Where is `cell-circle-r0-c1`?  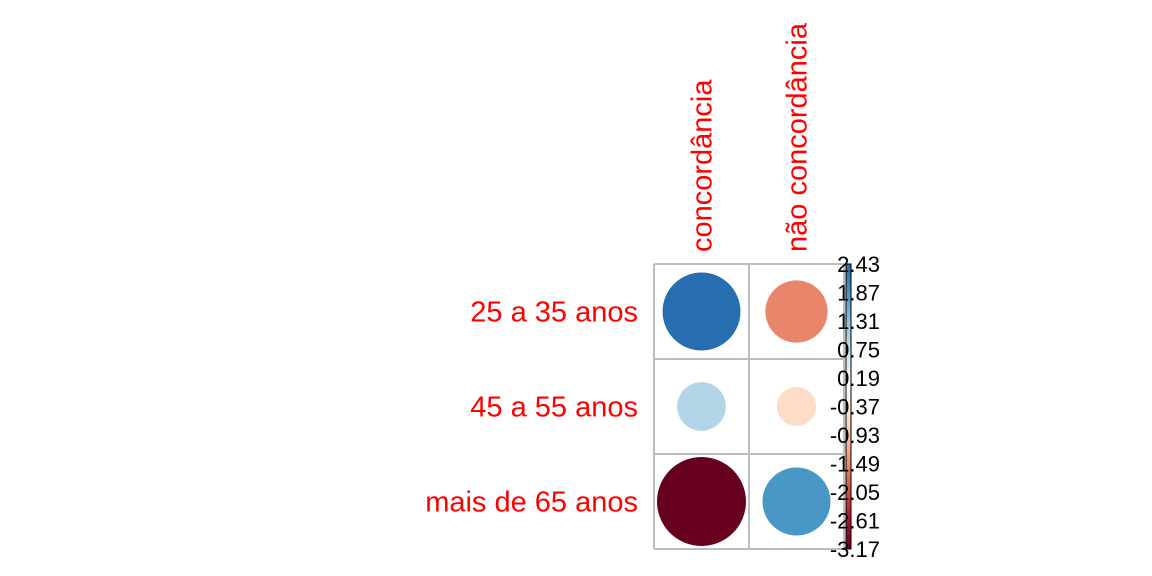
cell-circle-r0-c1 is located at coordinates (796, 311).